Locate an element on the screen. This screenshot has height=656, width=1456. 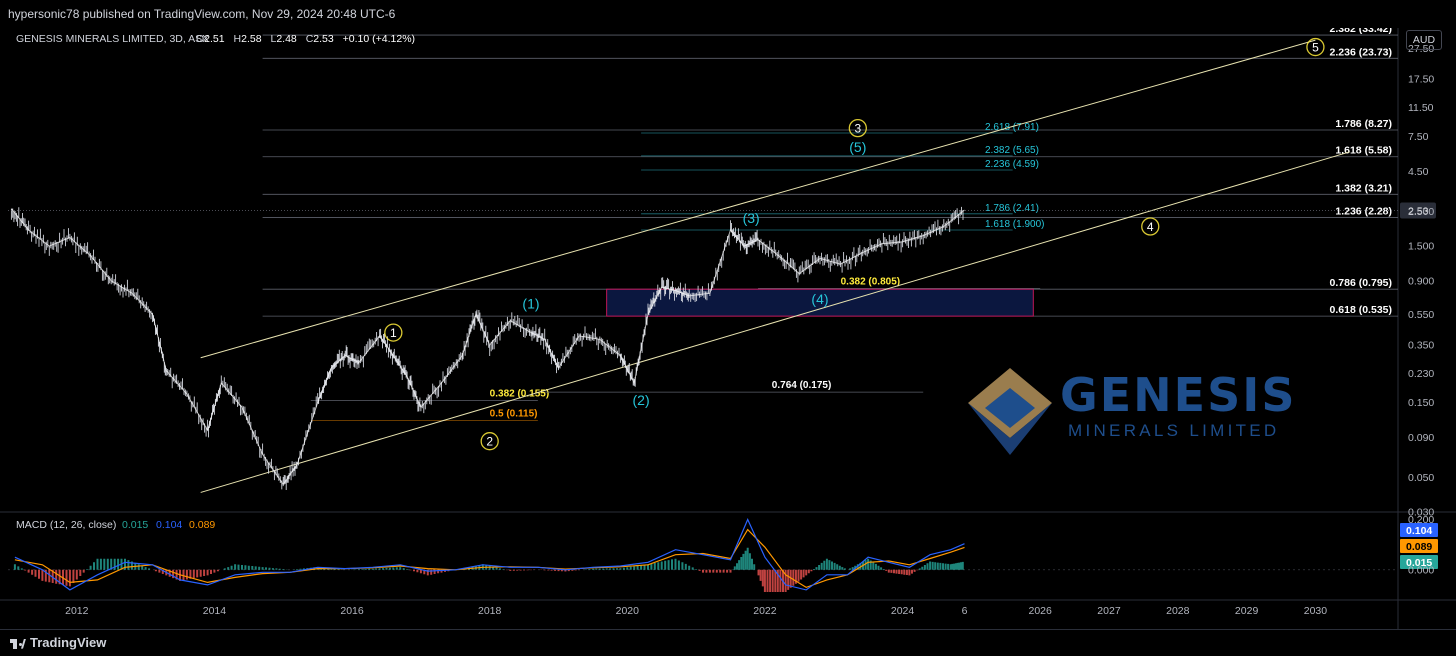
price-tick-label: 0.550 is located at coordinates (1421, 315).